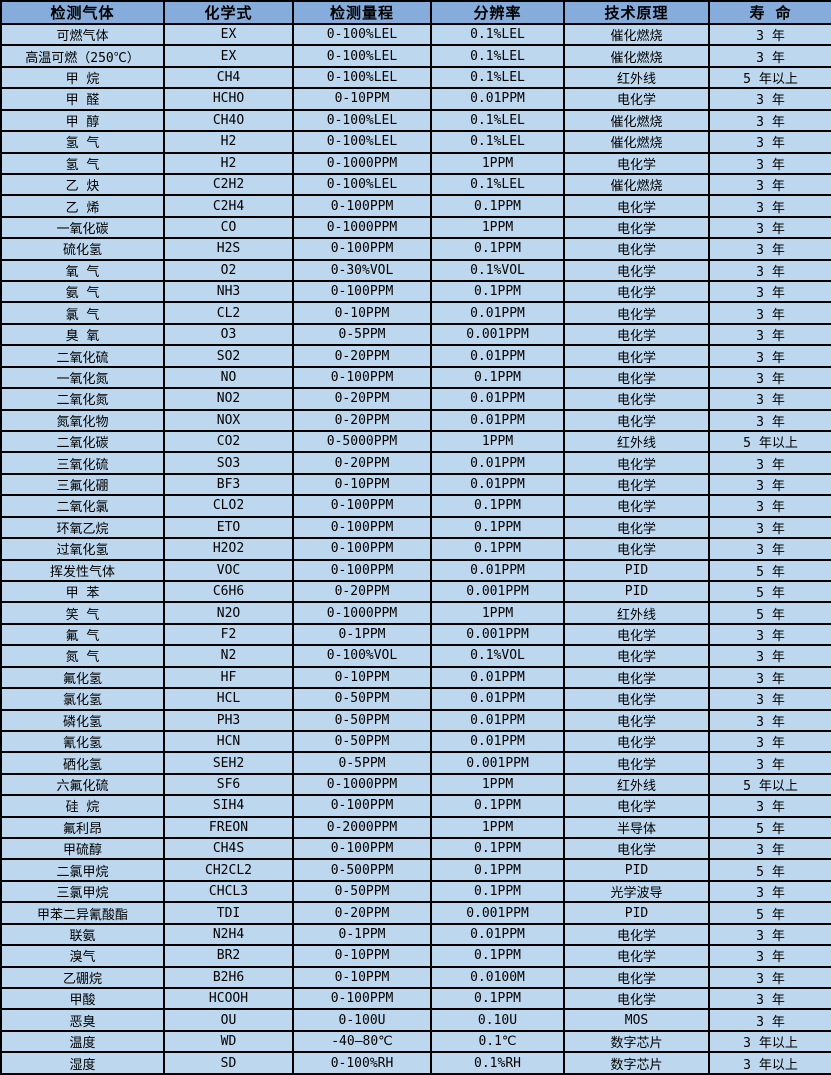 This screenshot has height=1075, width=831. I want to click on table-cell-formula: OU, so click(228, 1020).